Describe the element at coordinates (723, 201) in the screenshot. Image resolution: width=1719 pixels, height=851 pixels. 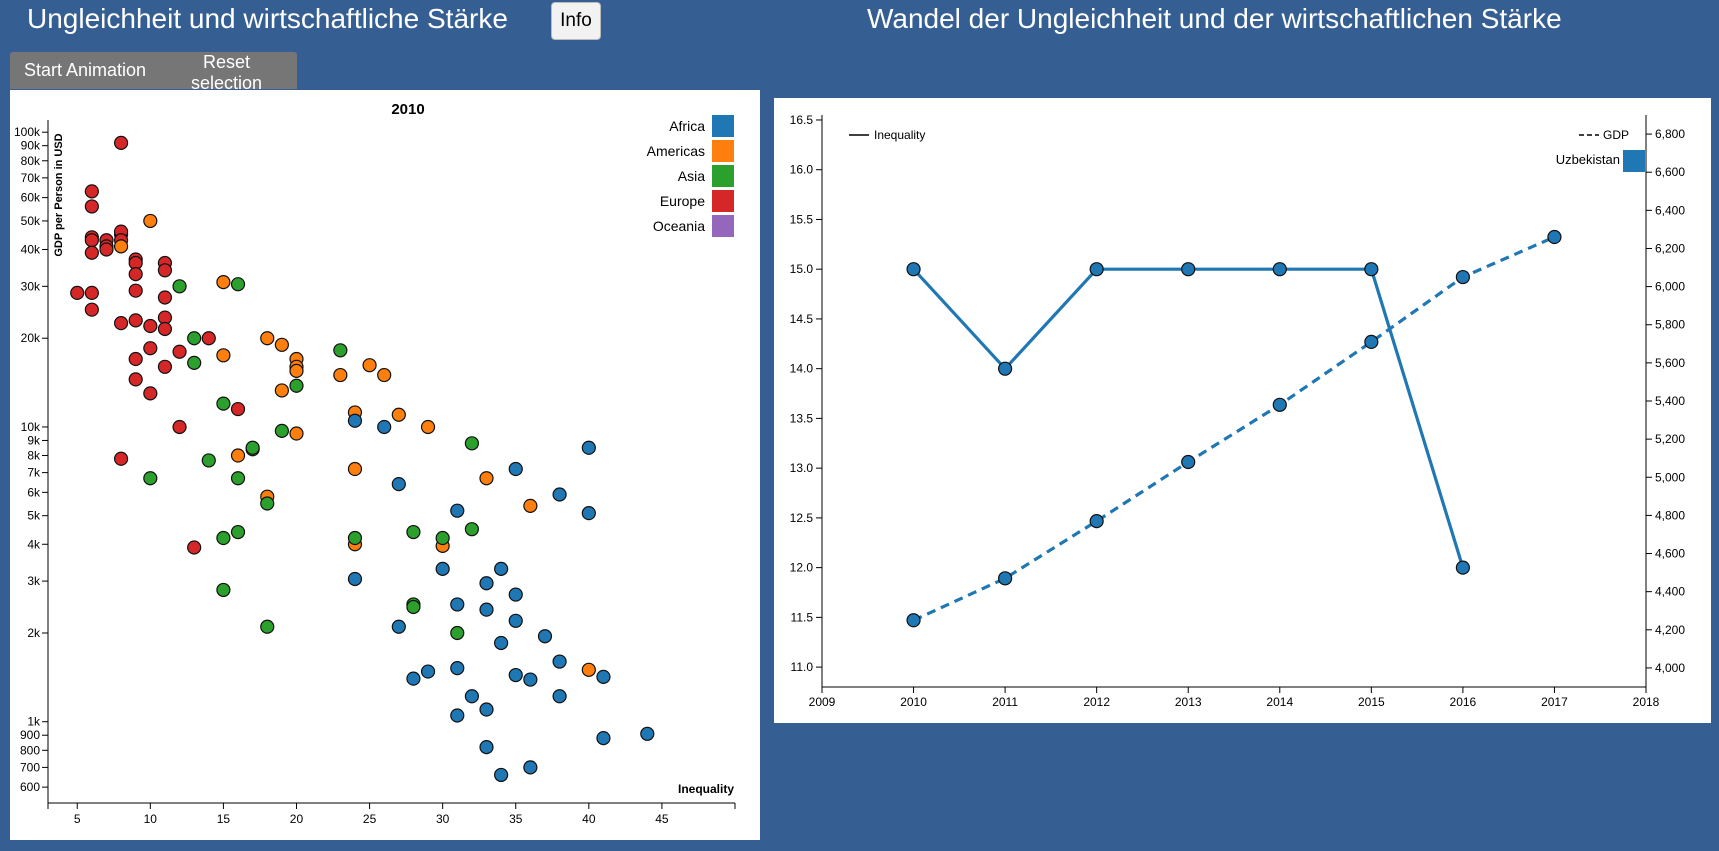
I see `legend-swatch-europe` at that location.